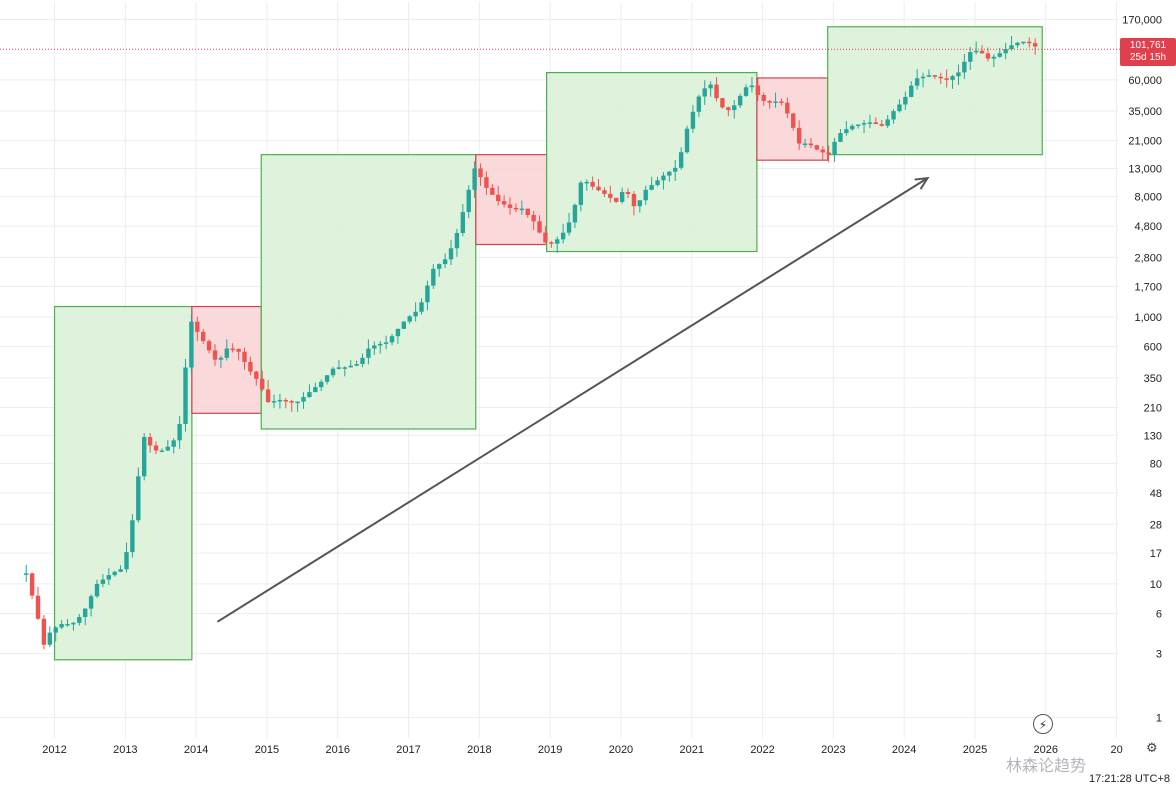  What do you see at coordinates (1159, 718) in the screenshot?
I see `y-tick-label: 1` at bounding box center [1159, 718].